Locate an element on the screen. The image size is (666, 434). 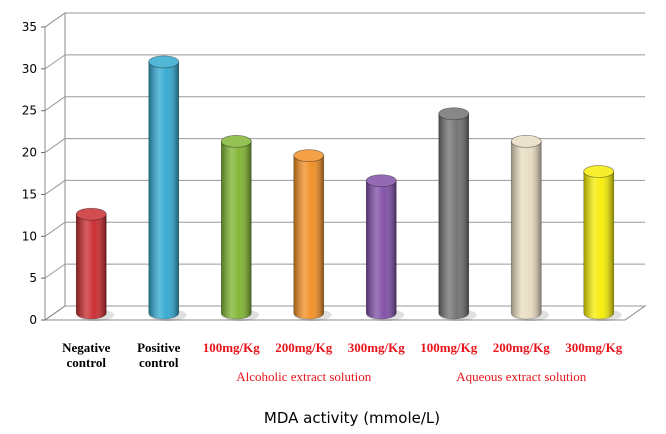
y-tick-label: 20 is located at coordinates (29, 153).